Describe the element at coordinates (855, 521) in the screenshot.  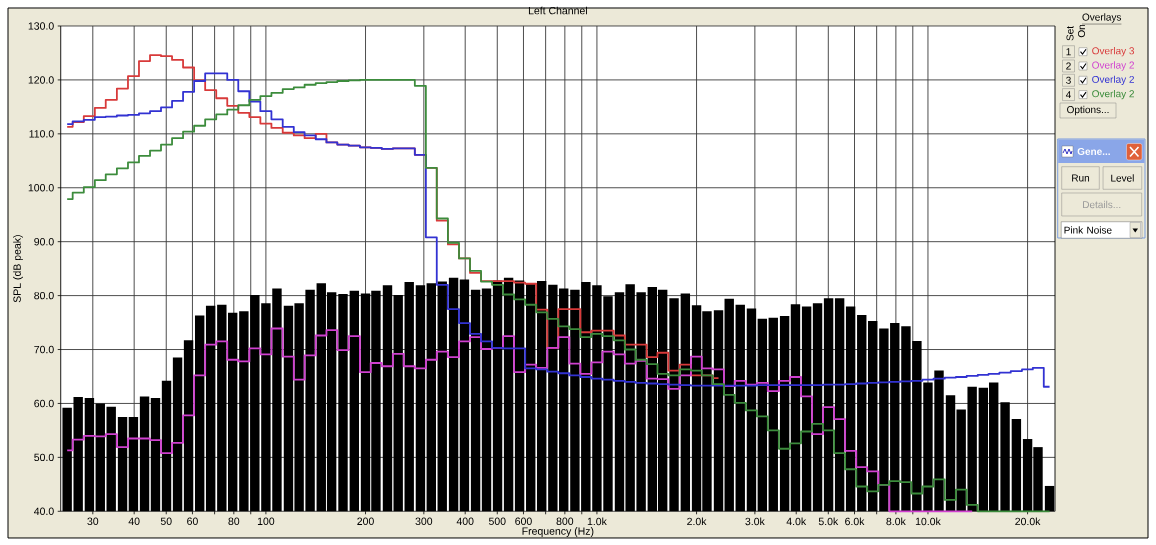
I see `x-tick-label: 6.0k` at that location.